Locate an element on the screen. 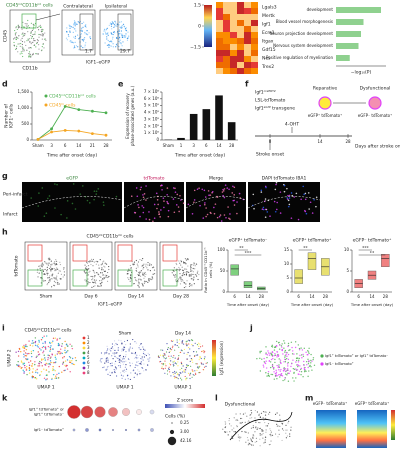  row-label: Igf1⁺ tdTomato⁻ is located at coordinates (49, 414).